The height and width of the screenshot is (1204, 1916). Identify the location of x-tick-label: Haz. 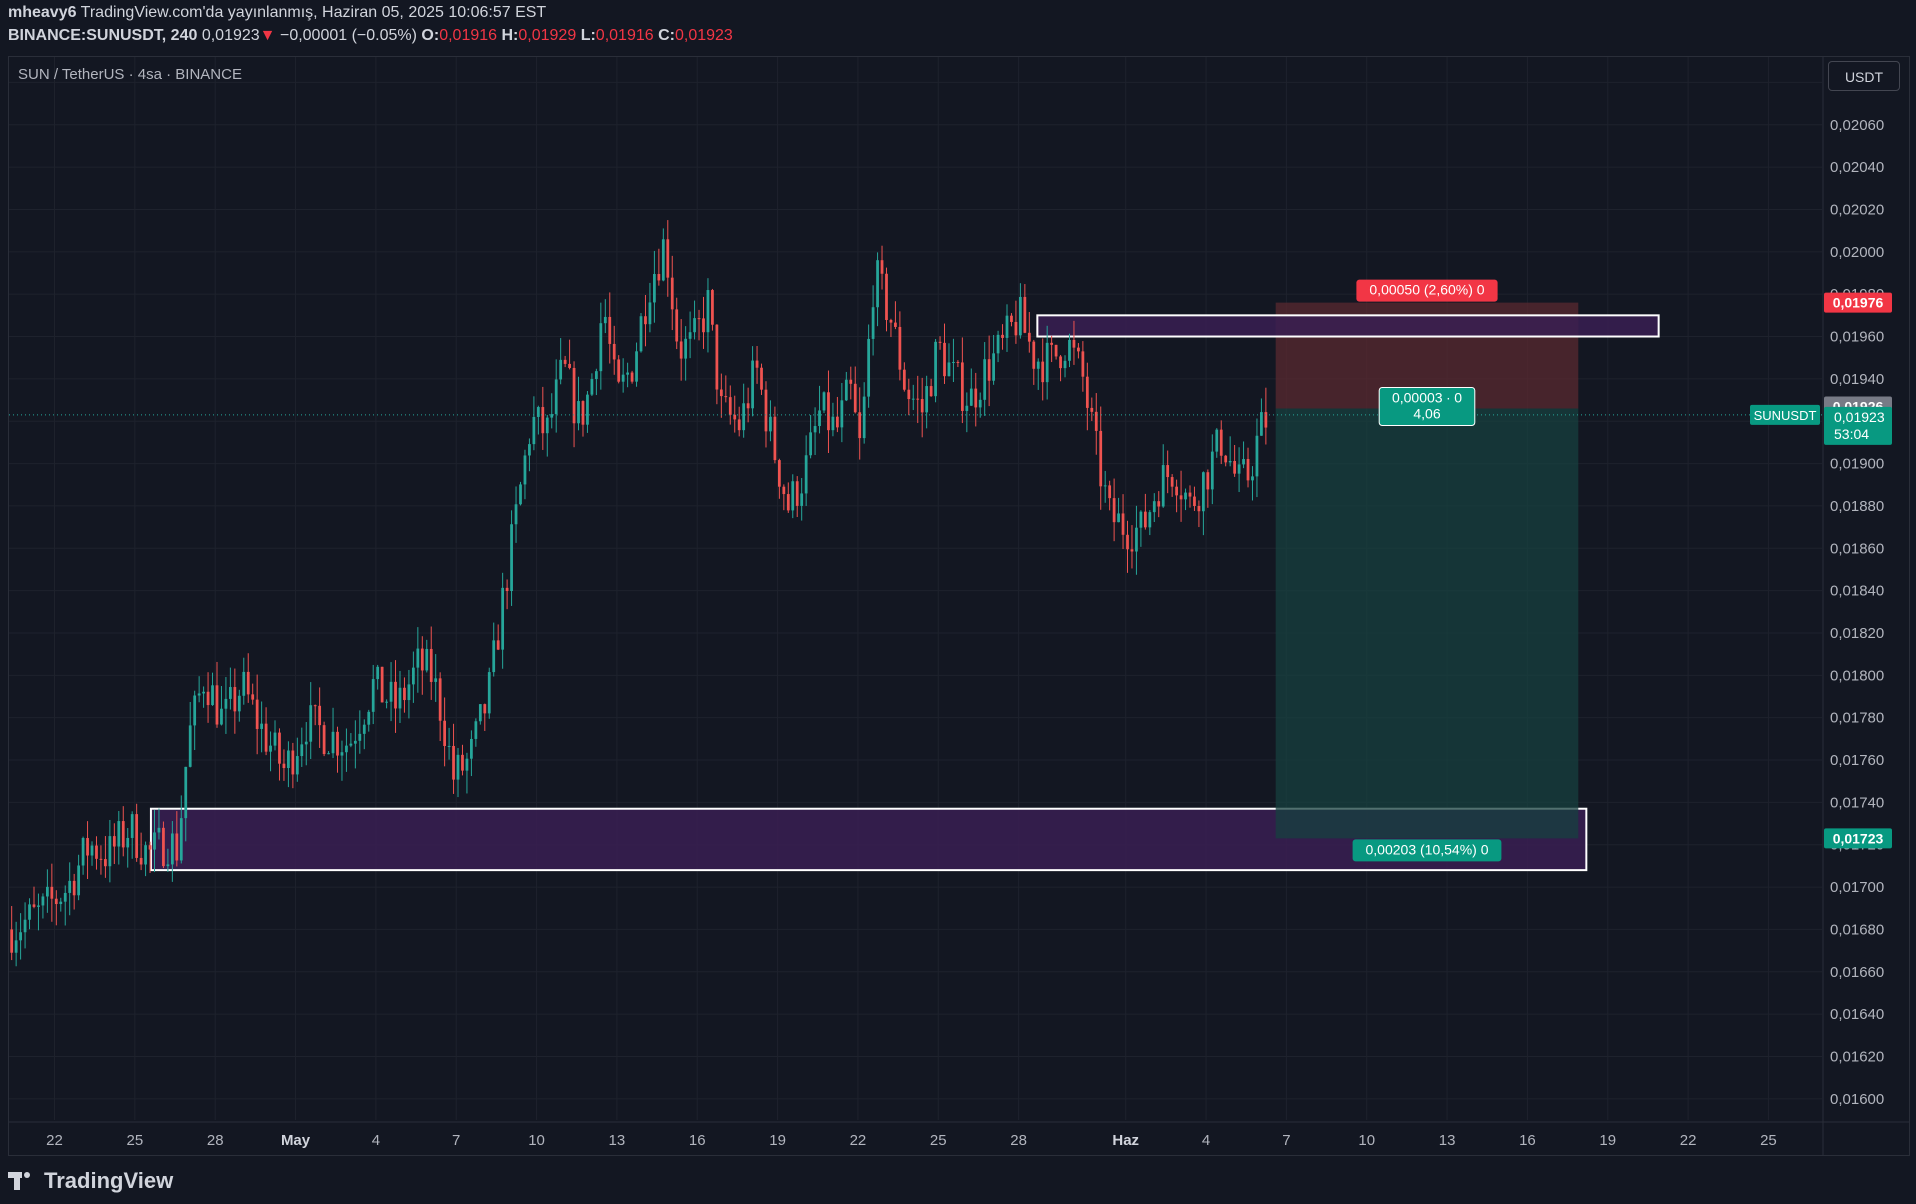
(1125, 1140).